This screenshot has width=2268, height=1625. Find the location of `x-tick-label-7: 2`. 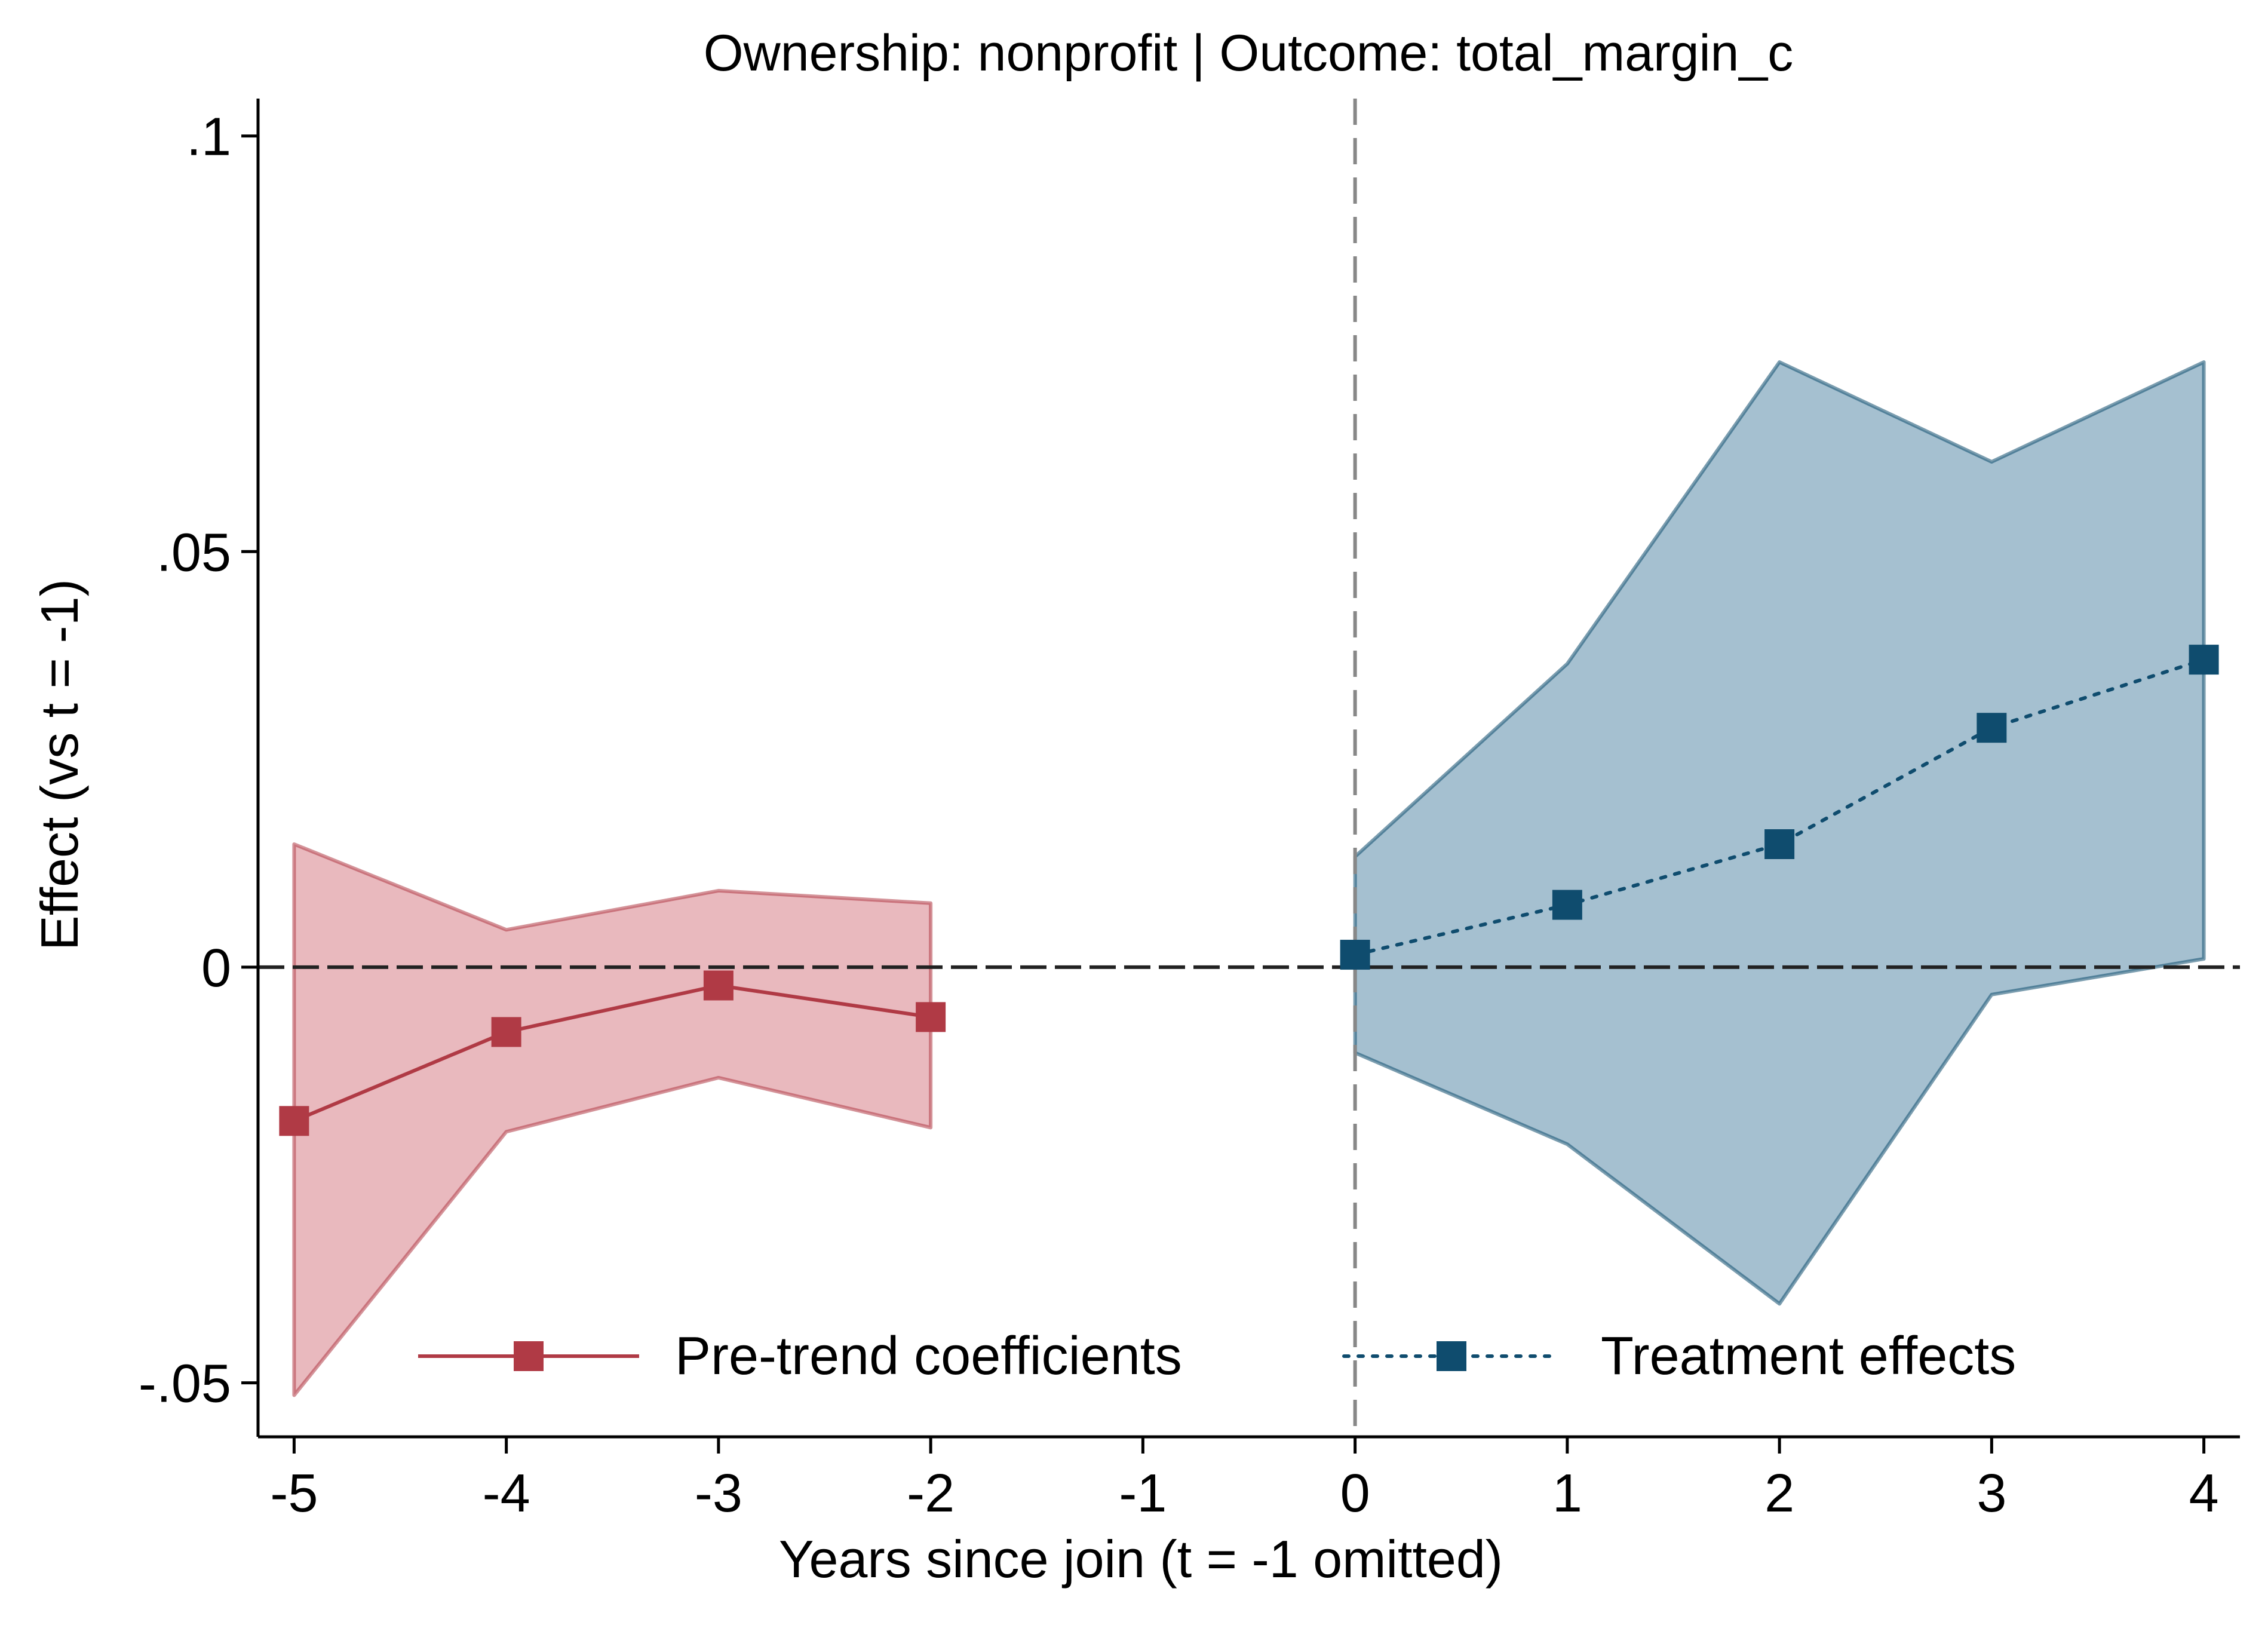

x-tick-label-7: 2 is located at coordinates (1779, 1493).